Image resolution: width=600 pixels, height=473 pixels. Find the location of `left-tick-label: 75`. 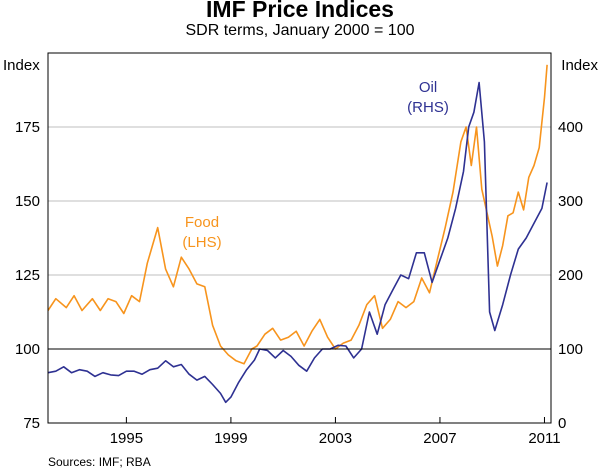

left-tick-label: 75 is located at coordinates (31, 423).